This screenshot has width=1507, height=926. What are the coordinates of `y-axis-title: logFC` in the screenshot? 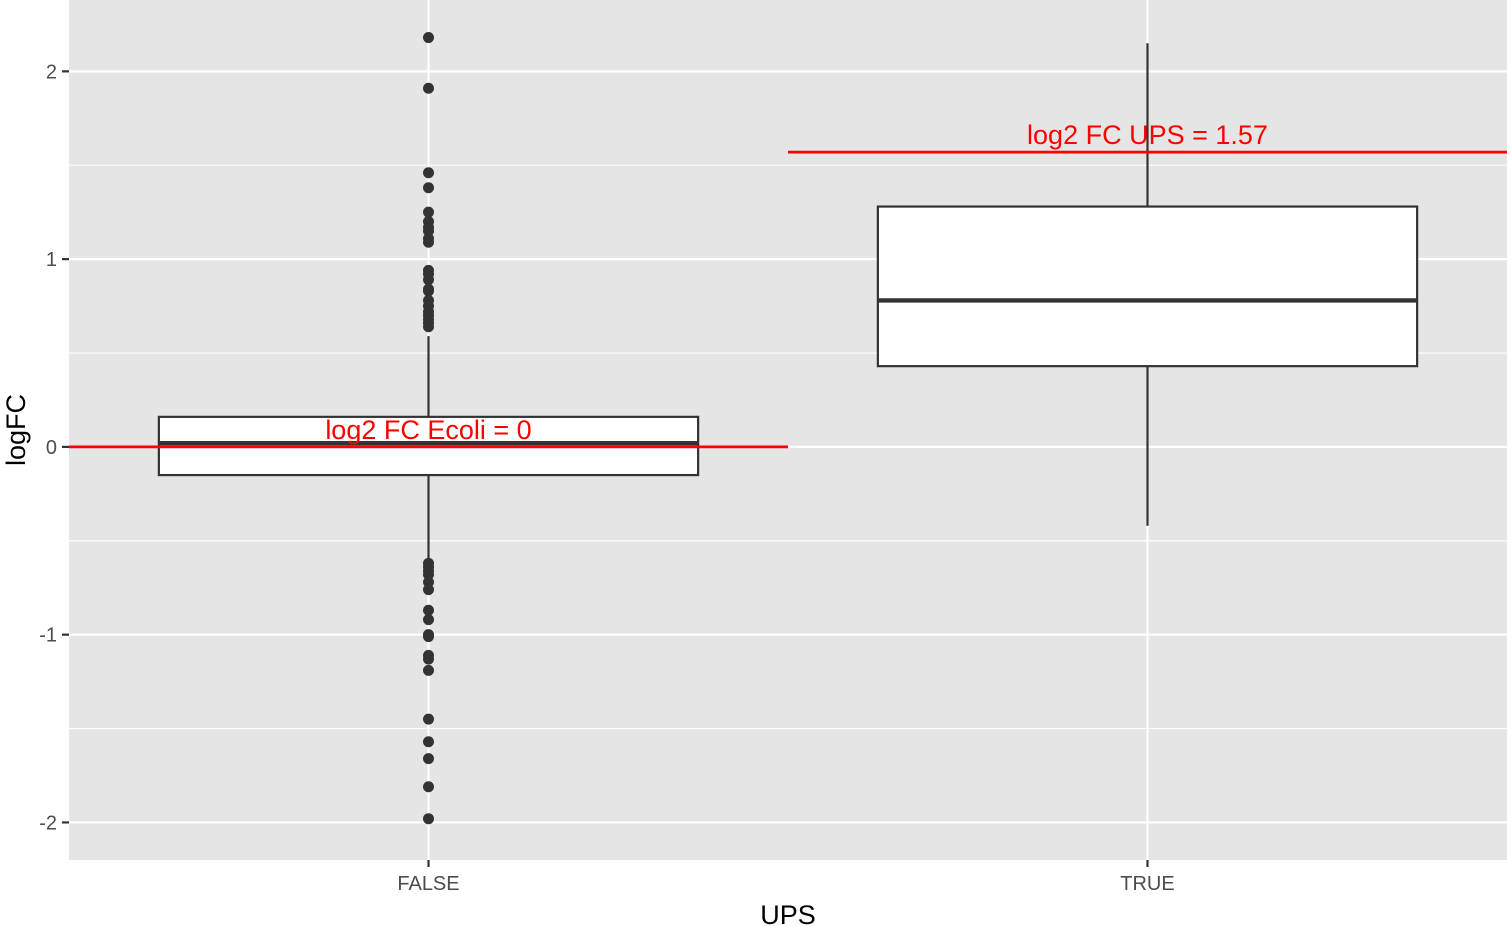 It's located at (16, 430).